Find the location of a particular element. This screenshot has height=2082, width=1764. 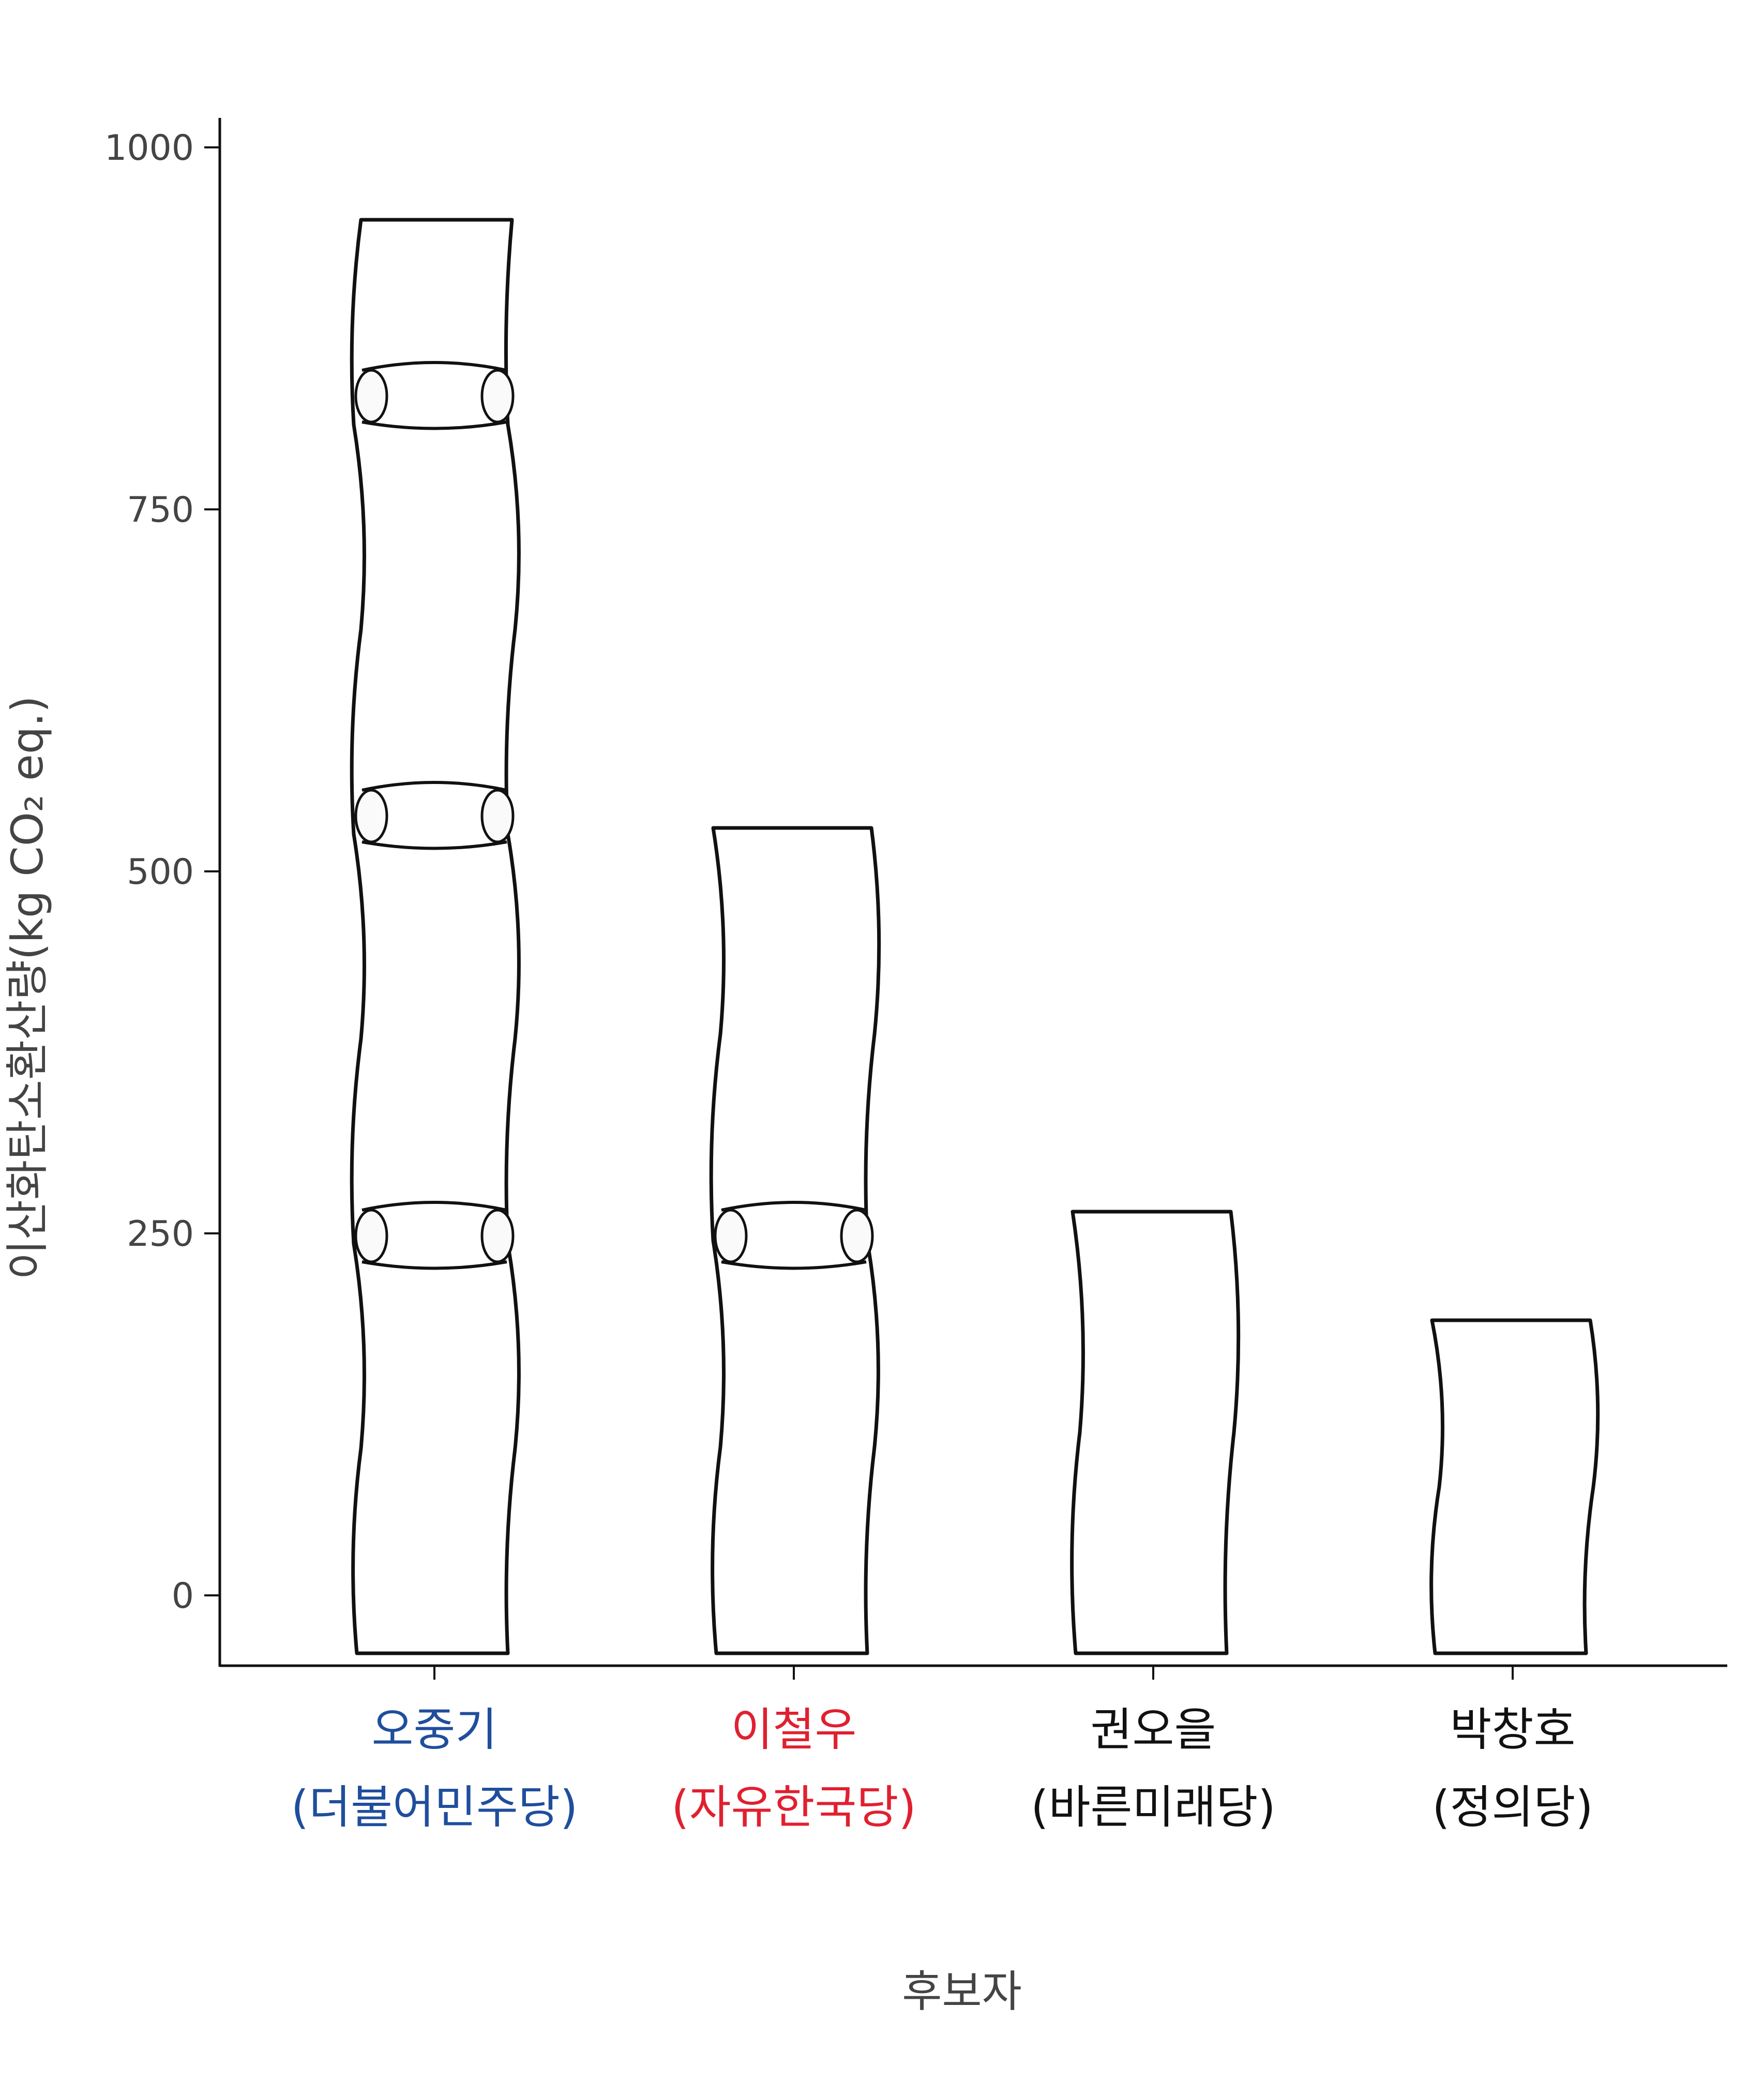

y-tick-label: 500 is located at coordinates (160, 872).